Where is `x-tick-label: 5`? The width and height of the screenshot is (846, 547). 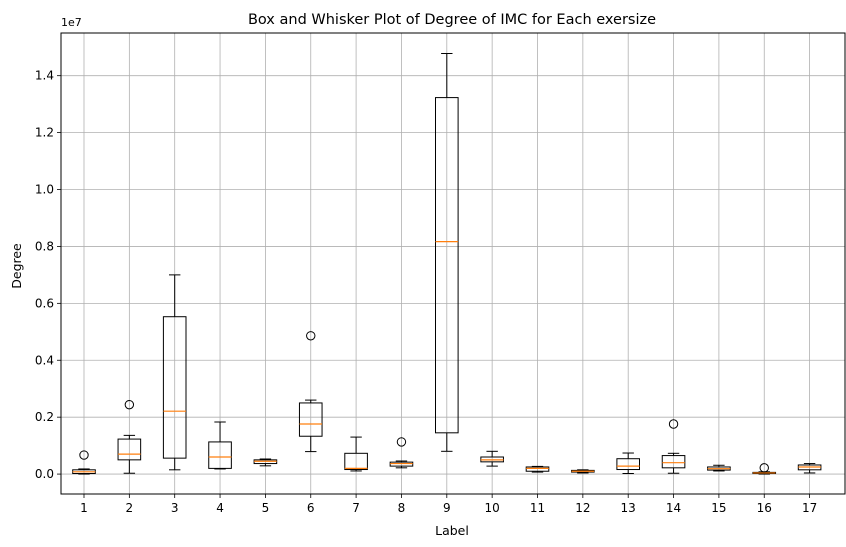 x-tick-label: 5 is located at coordinates (266, 508).